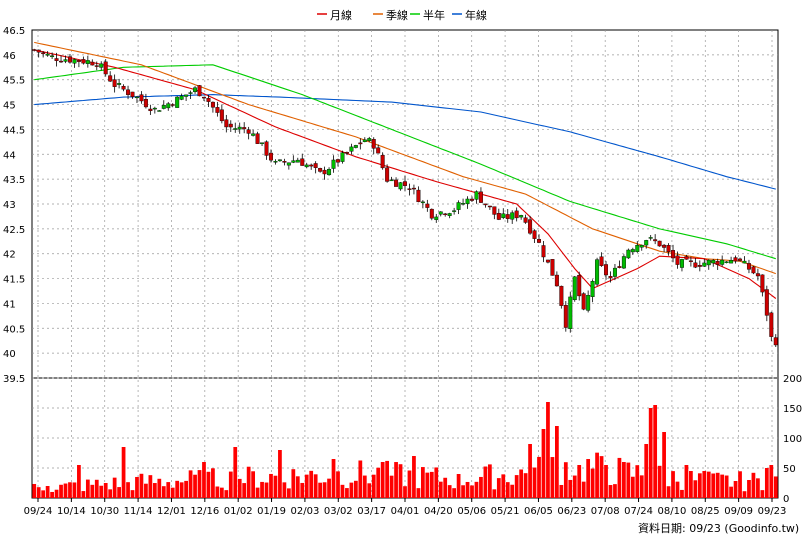  I want to click on x-tick-label: 08/10, so click(671, 511).